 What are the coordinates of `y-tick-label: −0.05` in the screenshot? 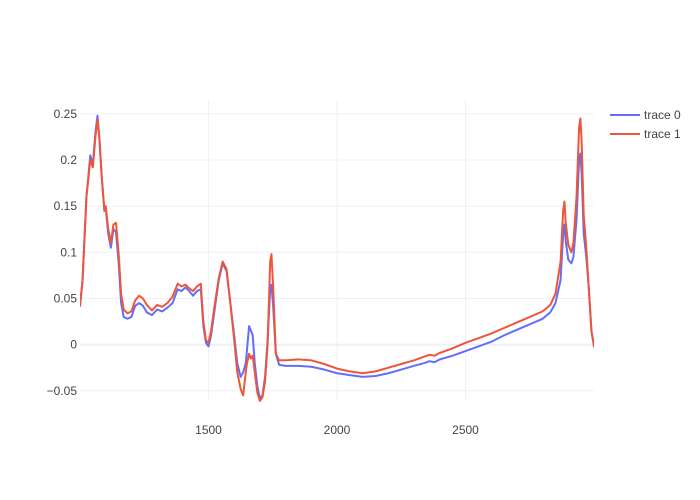 It's located at (62, 391).